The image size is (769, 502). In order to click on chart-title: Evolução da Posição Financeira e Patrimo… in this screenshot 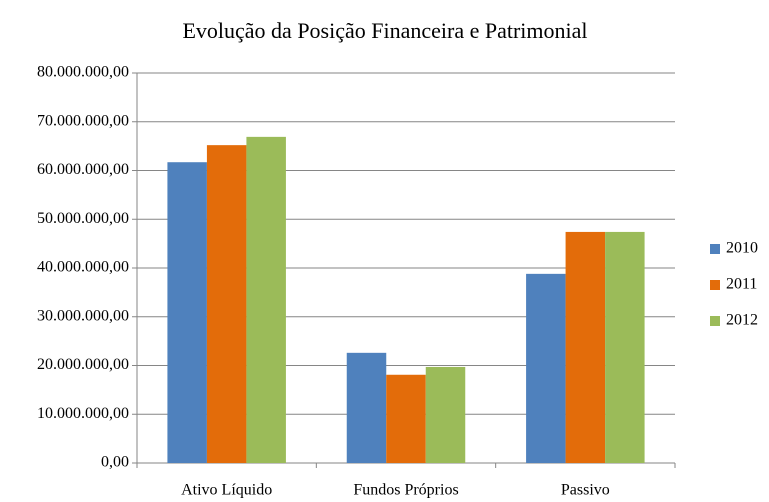, I will do `click(384, 30)`.